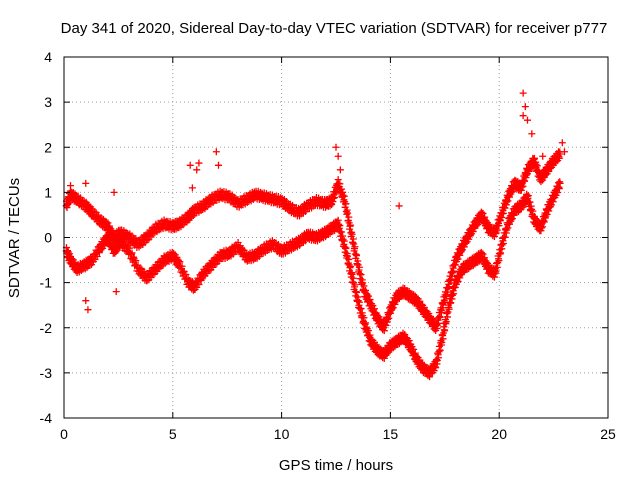 This screenshot has height=480, width=640. Describe the element at coordinates (48, 238) in the screenshot. I see `y-tick-label: 0` at that location.